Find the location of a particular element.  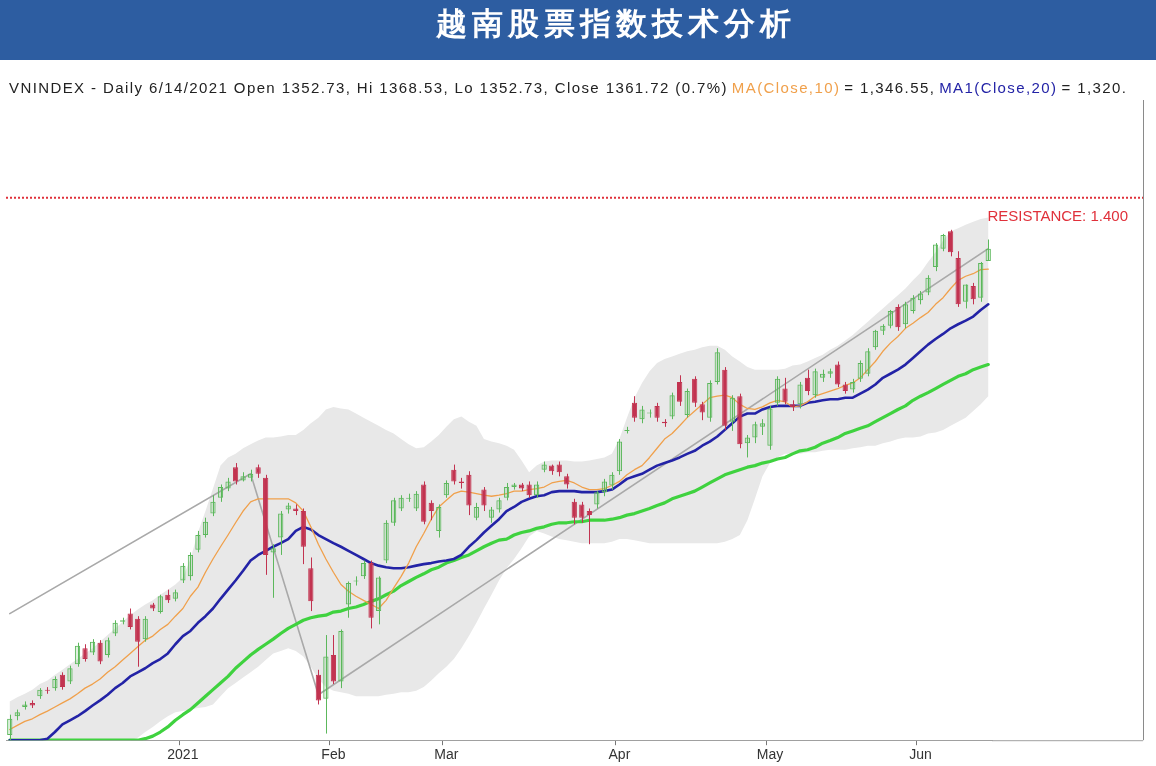

text: MA(Close,10) is located at coordinates (786, 87).